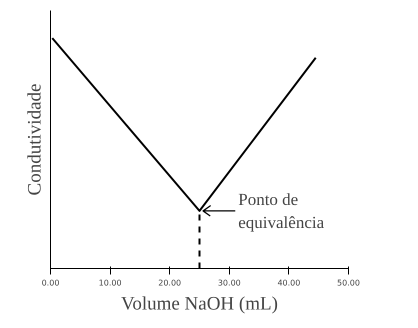  What do you see at coordinates (229, 283) in the screenshot?
I see `x-tick-label: 30.00` at bounding box center [229, 283].